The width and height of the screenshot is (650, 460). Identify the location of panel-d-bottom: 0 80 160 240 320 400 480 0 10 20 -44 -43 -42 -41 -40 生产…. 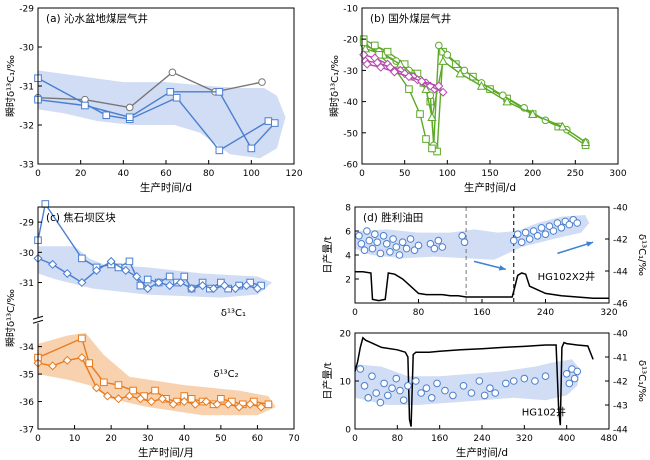
(484, 395).